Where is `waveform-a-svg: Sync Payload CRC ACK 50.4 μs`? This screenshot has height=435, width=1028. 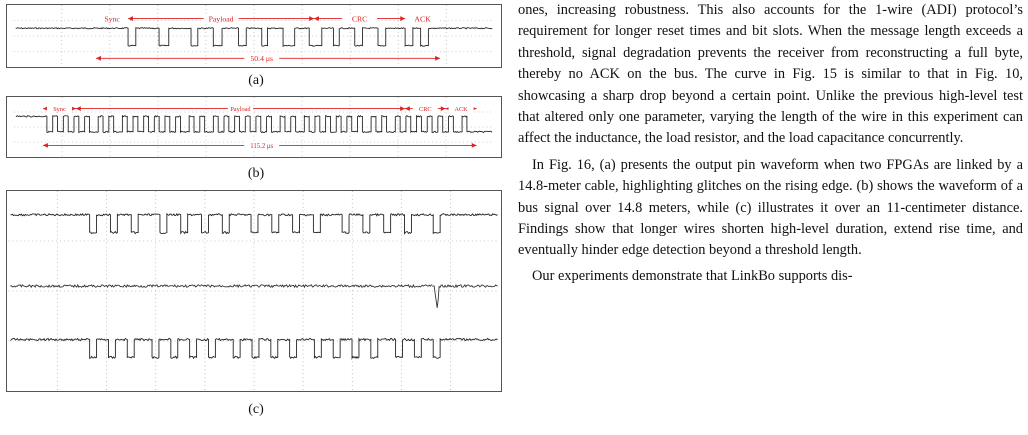 waveform-a-svg: Sync Payload CRC ACK 50.4 μs is located at coordinates (254, 36).